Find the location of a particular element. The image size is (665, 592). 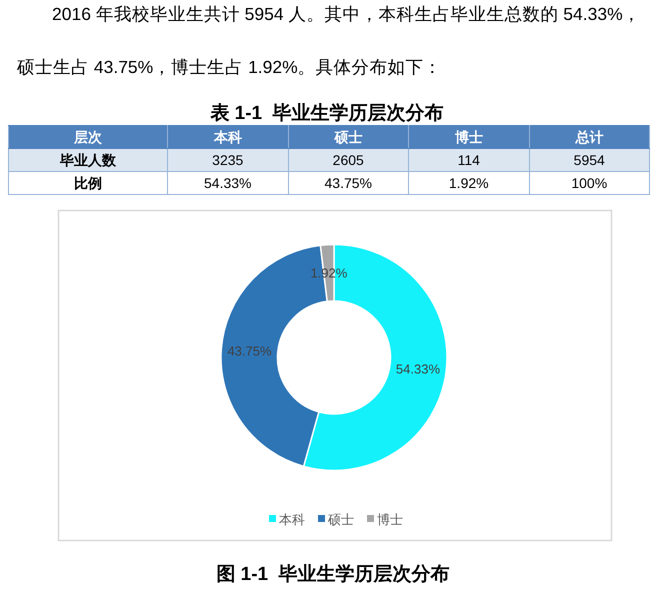

text: 层次 is located at coordinates (88, 137).